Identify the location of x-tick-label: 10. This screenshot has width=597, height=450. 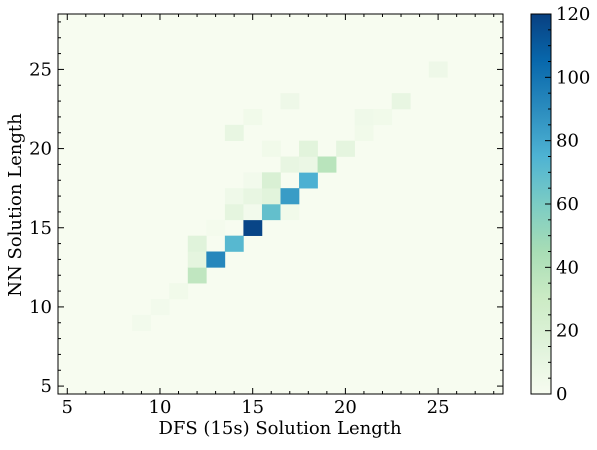
(160, 407).